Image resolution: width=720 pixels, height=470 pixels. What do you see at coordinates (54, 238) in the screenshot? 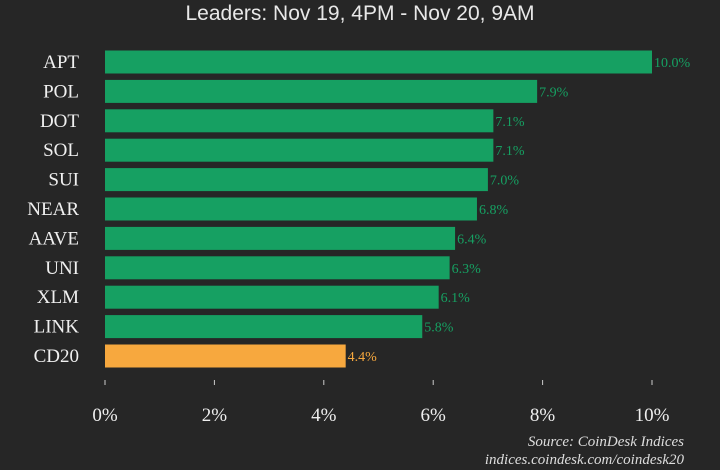
I see `category-label: AAVE` at bounding box center [54, 238].